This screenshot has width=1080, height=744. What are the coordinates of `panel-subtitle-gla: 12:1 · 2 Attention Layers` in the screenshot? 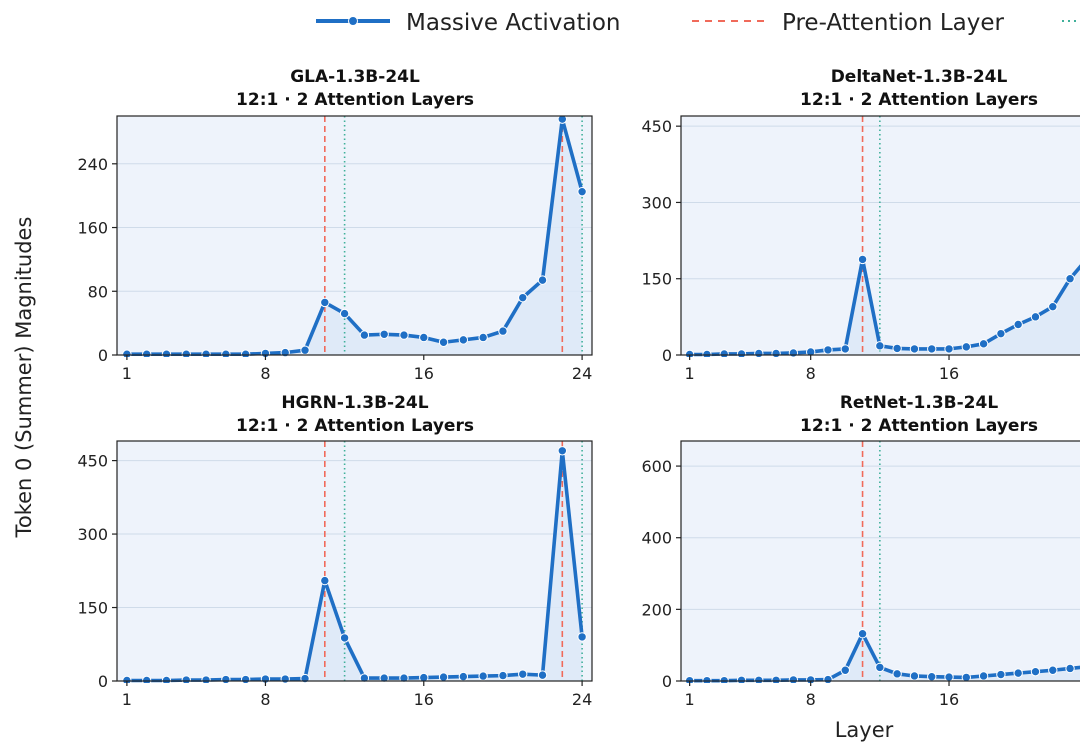 It's located at (355, 100).